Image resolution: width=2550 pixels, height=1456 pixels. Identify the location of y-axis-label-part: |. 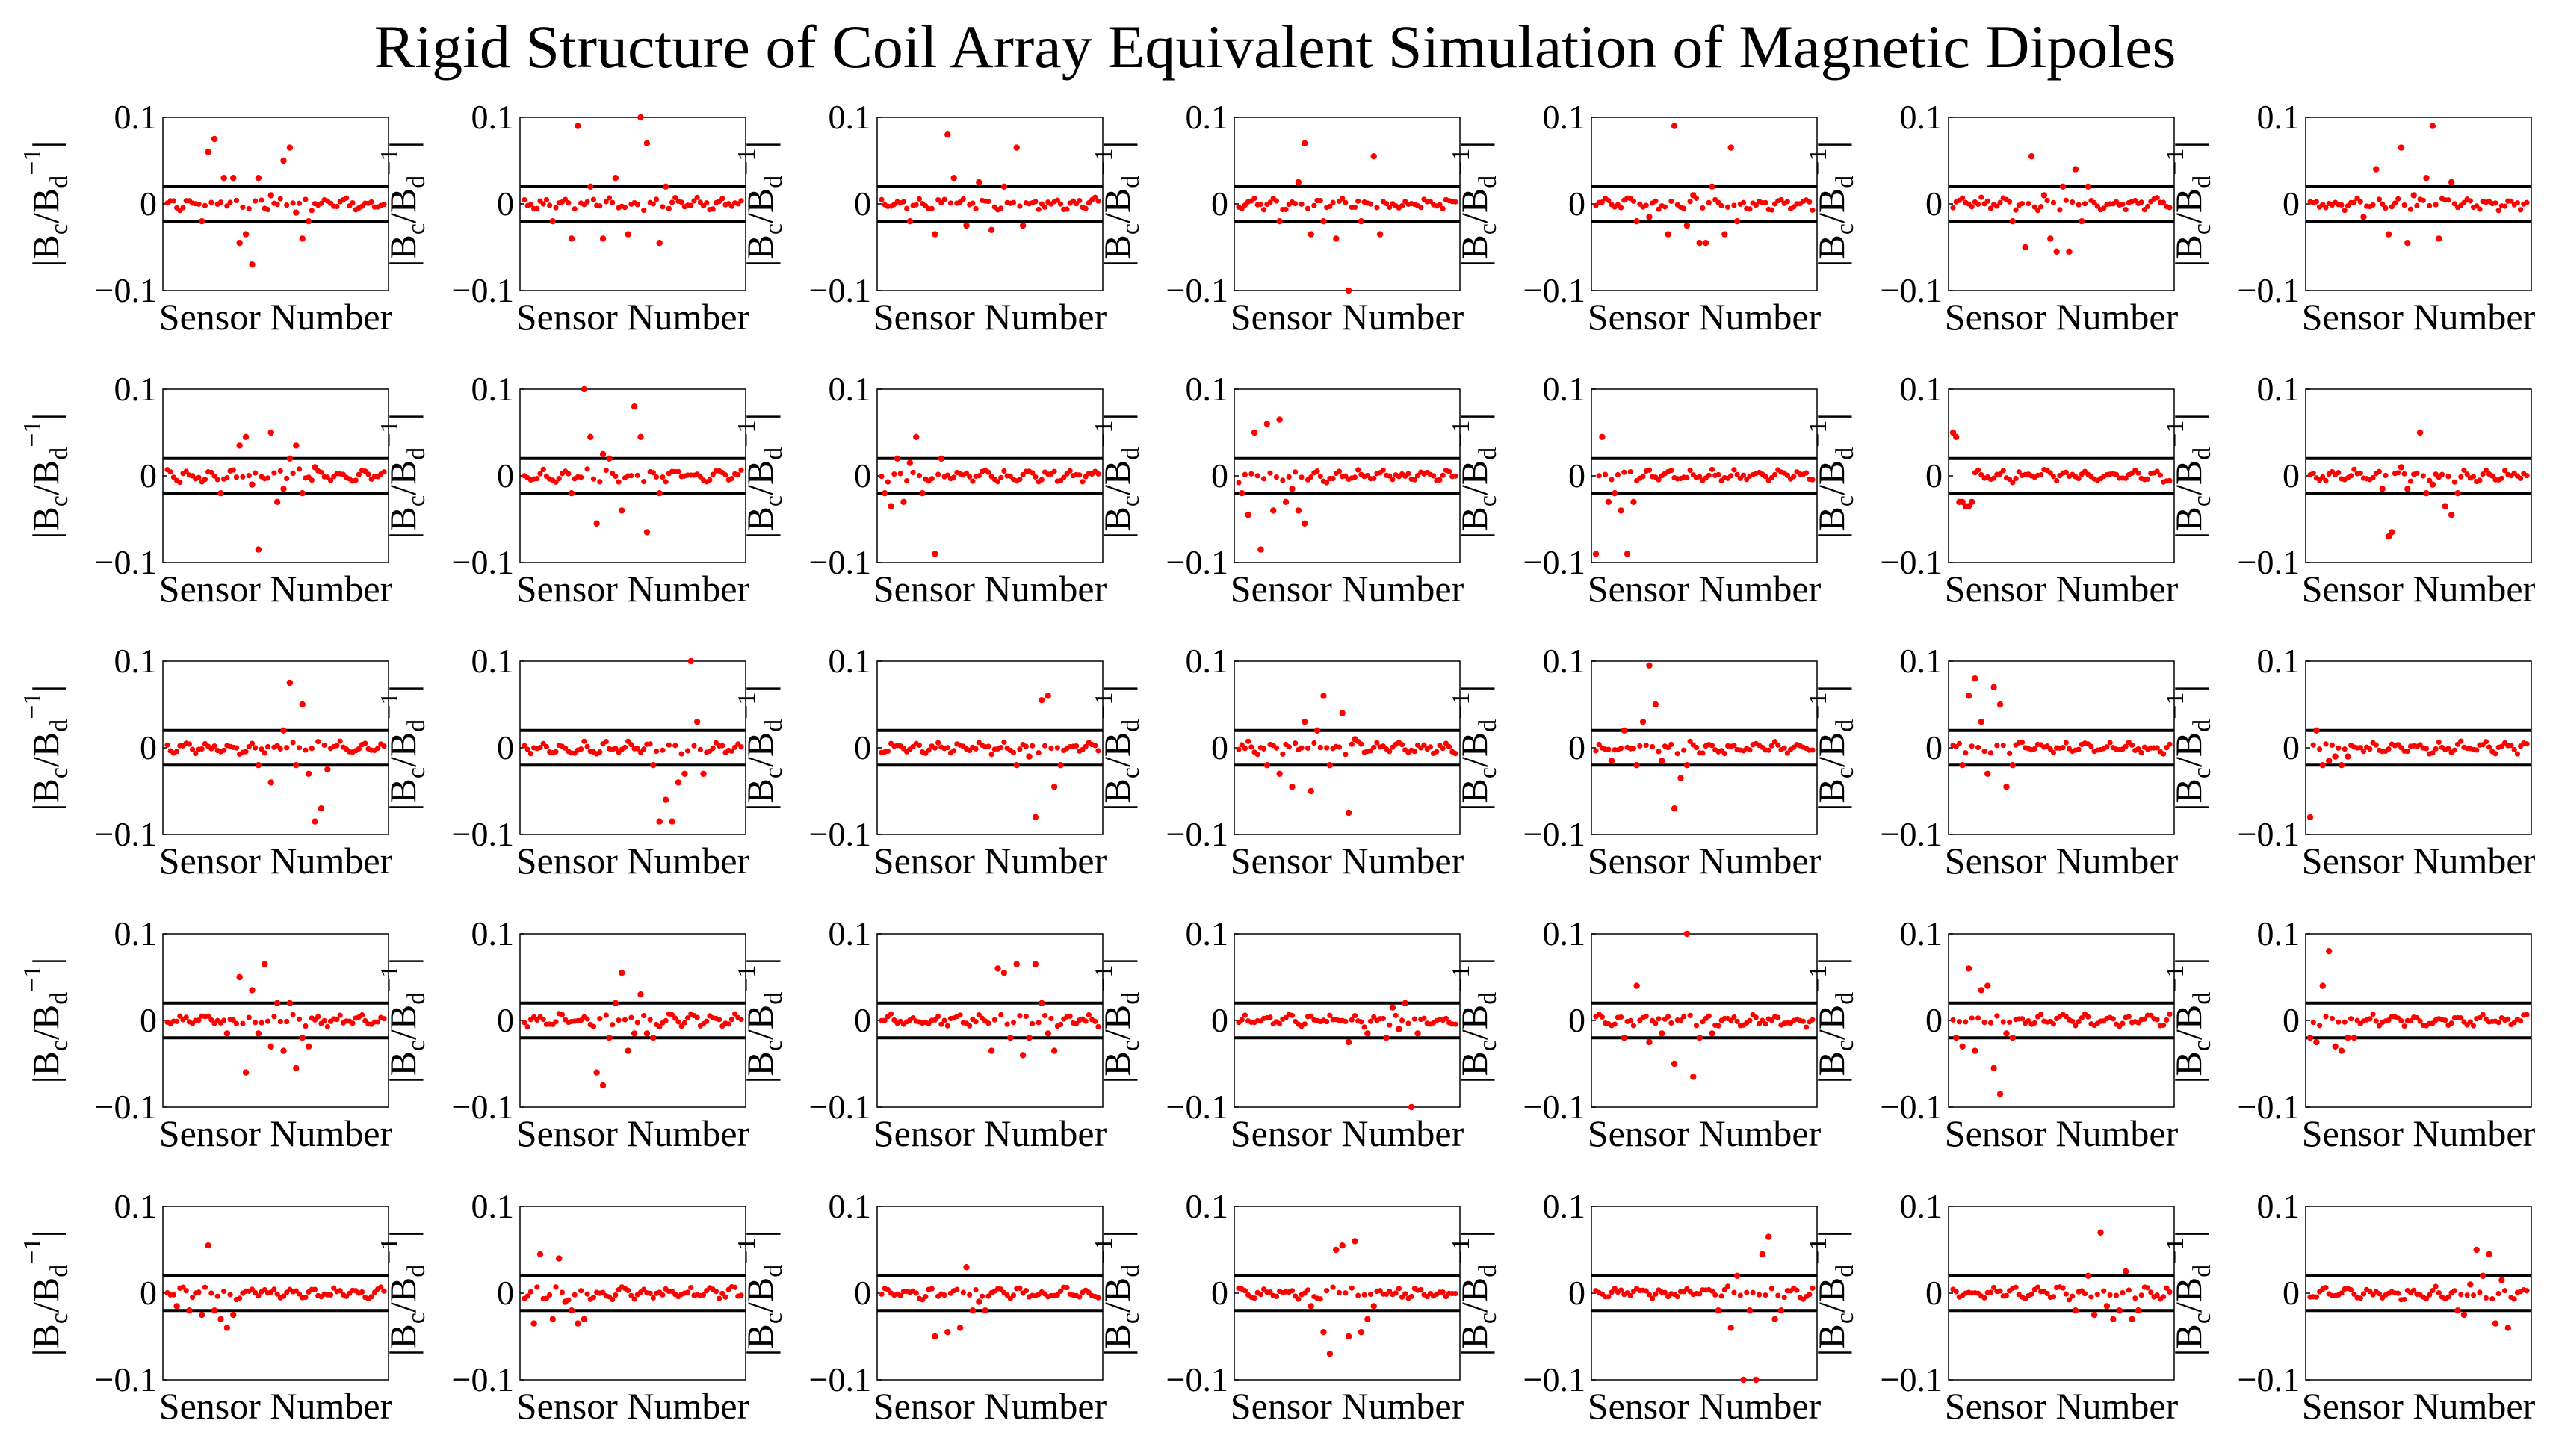
(1117, 689).